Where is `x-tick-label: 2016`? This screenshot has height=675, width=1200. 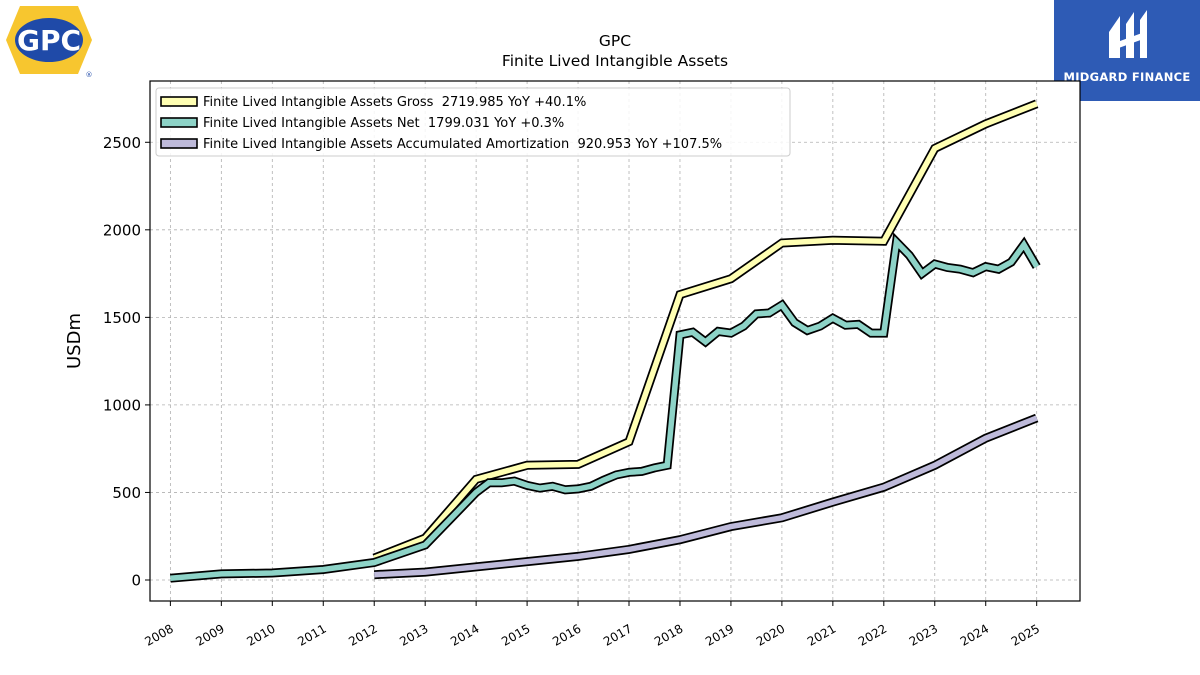
x-tick-label: 2016 is located at coordinates (566, 634).